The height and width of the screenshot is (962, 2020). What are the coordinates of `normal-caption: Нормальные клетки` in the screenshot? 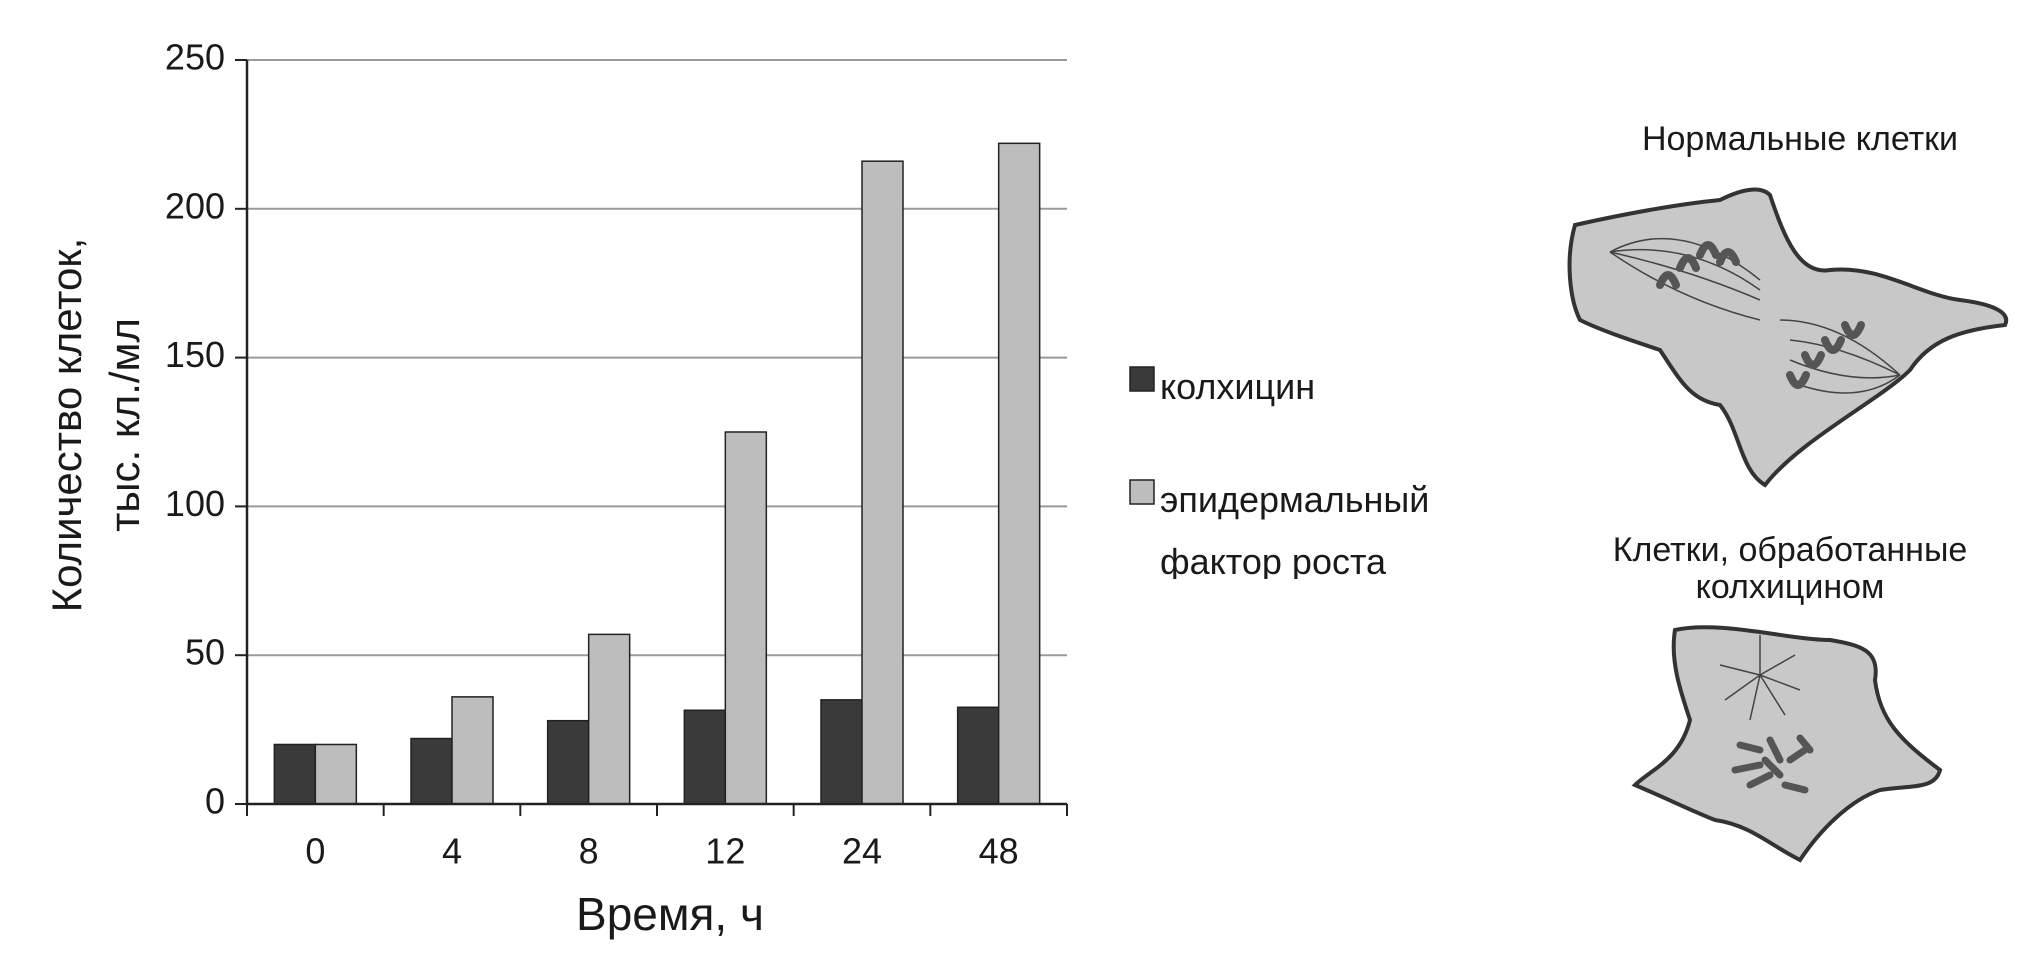 It's located at (1800, 139).